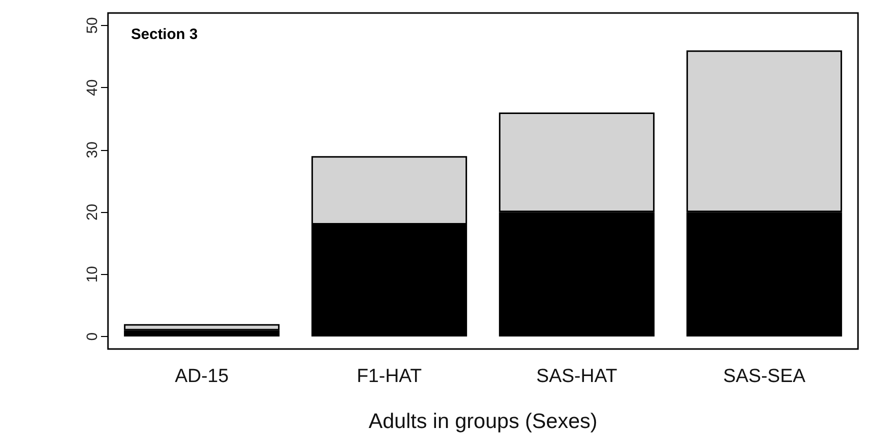 This screenshot has width=872, height=448. What do you see at coordinates (92, 336) in the screenshot?
I see `y-tick-label: 0` at bounding box center [92, 336].